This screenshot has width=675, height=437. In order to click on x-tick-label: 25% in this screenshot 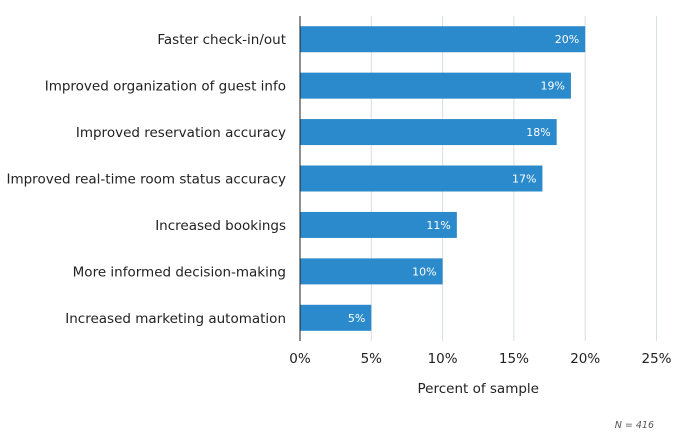, I will do `click(656, 359)`.